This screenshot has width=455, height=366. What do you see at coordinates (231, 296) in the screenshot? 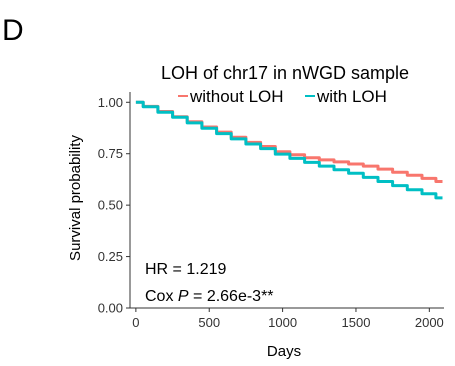
I see `cox-p-value: = 2.66e-3**` at bounding box center [231, 296].